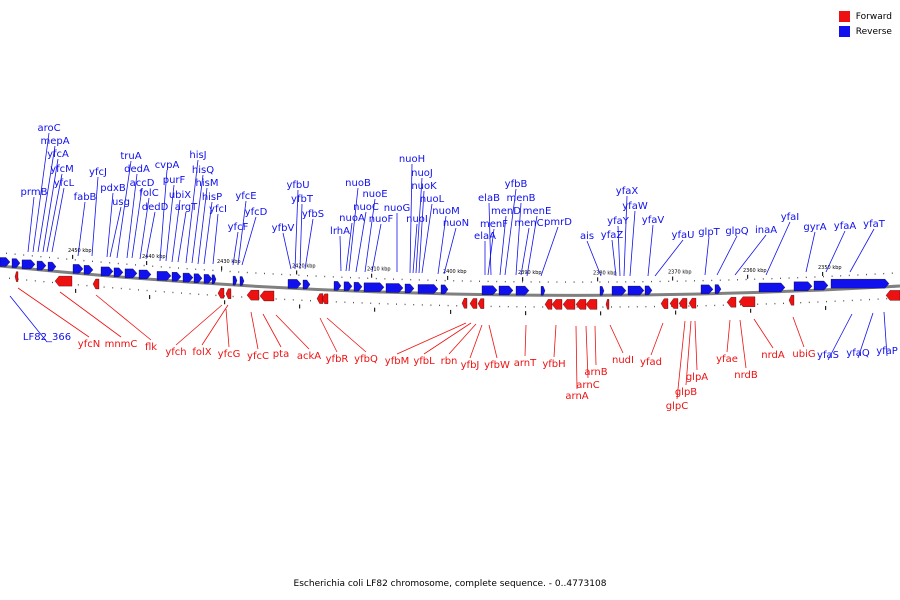 The height and width of the screenshot is (600, 900). What do you see at coordinates (612, 235) in the screenshot?
I see `gene-label: yfaZ` at bounding box center [612, 235].